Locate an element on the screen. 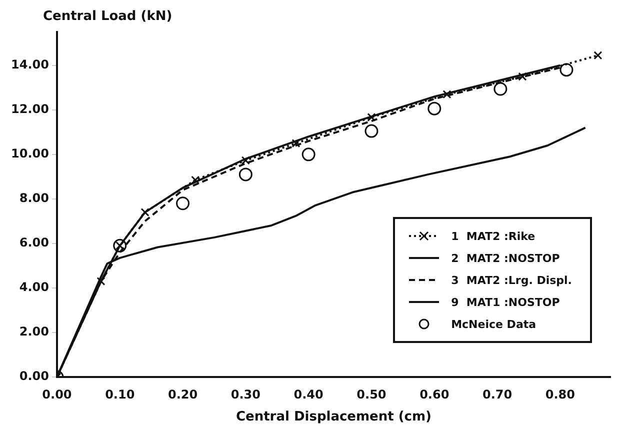 This screenshot has width=626, height=437. legend-label: 2 MAT2 :NOSTOP is located at coordinates (505, 258).